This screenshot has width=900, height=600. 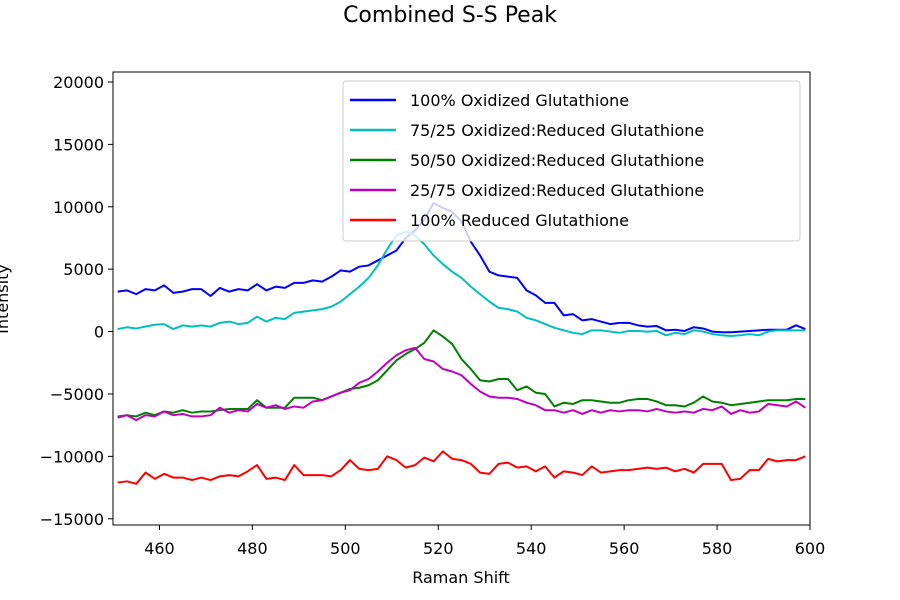 What do you see at coordinates (83, 269) in the screenshot?
I see `y-tick-label: 5000` at bounding box center [83, 269].